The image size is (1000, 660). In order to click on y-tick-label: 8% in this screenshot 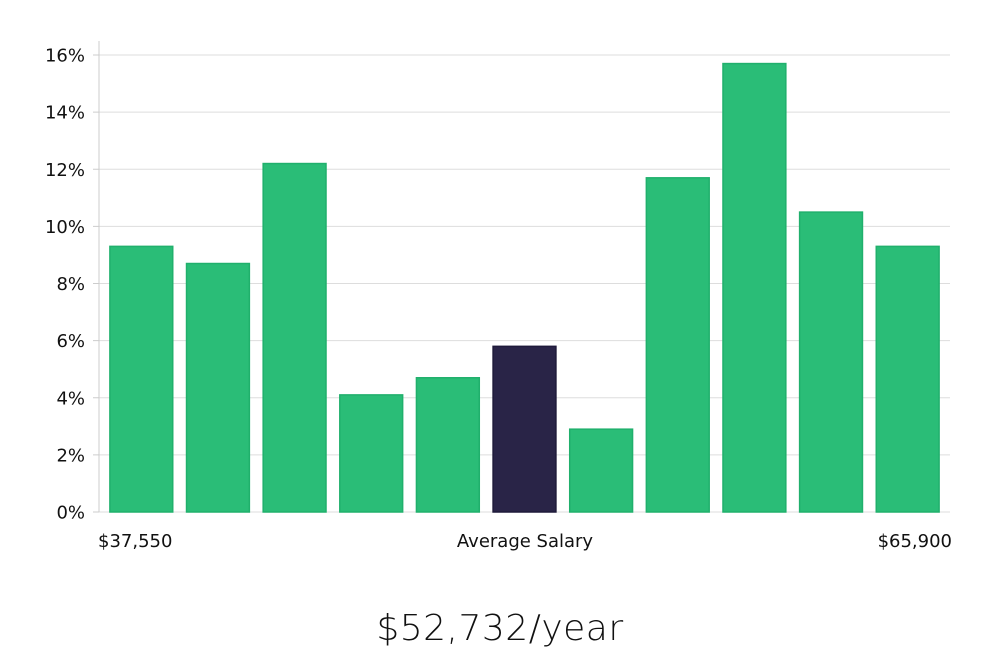, I will do `click(70, 284)`.